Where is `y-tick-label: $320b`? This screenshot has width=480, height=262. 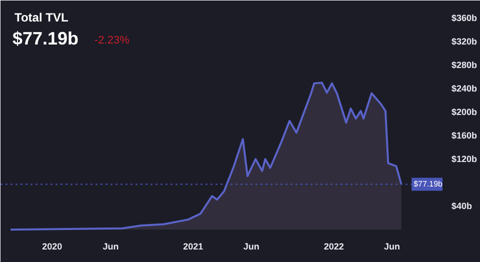
y-tick-label: $320b is located at coordinates (465, 41).